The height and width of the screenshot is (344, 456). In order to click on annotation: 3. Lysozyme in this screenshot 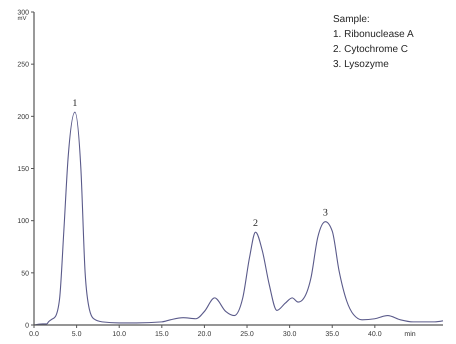, I will do `click(361, 64)`.